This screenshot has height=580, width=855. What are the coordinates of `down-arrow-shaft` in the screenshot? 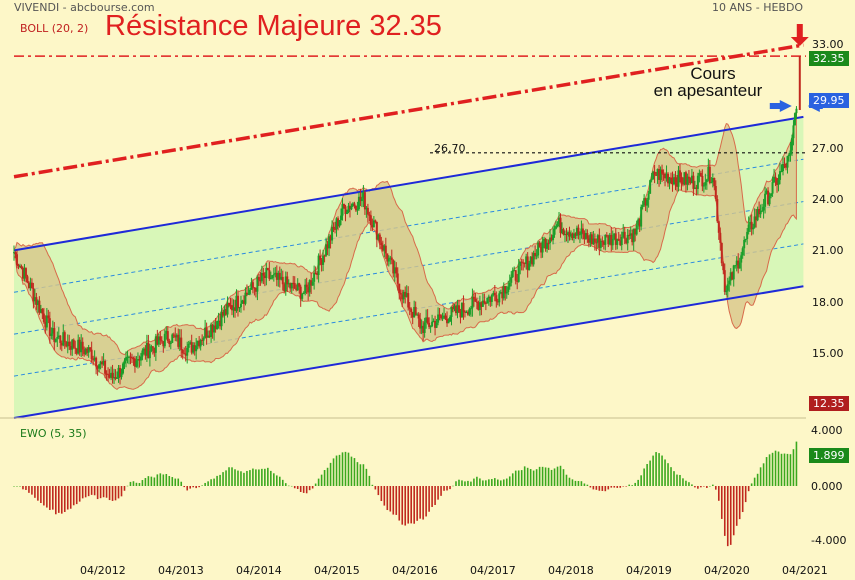 It's located at (799, 31).